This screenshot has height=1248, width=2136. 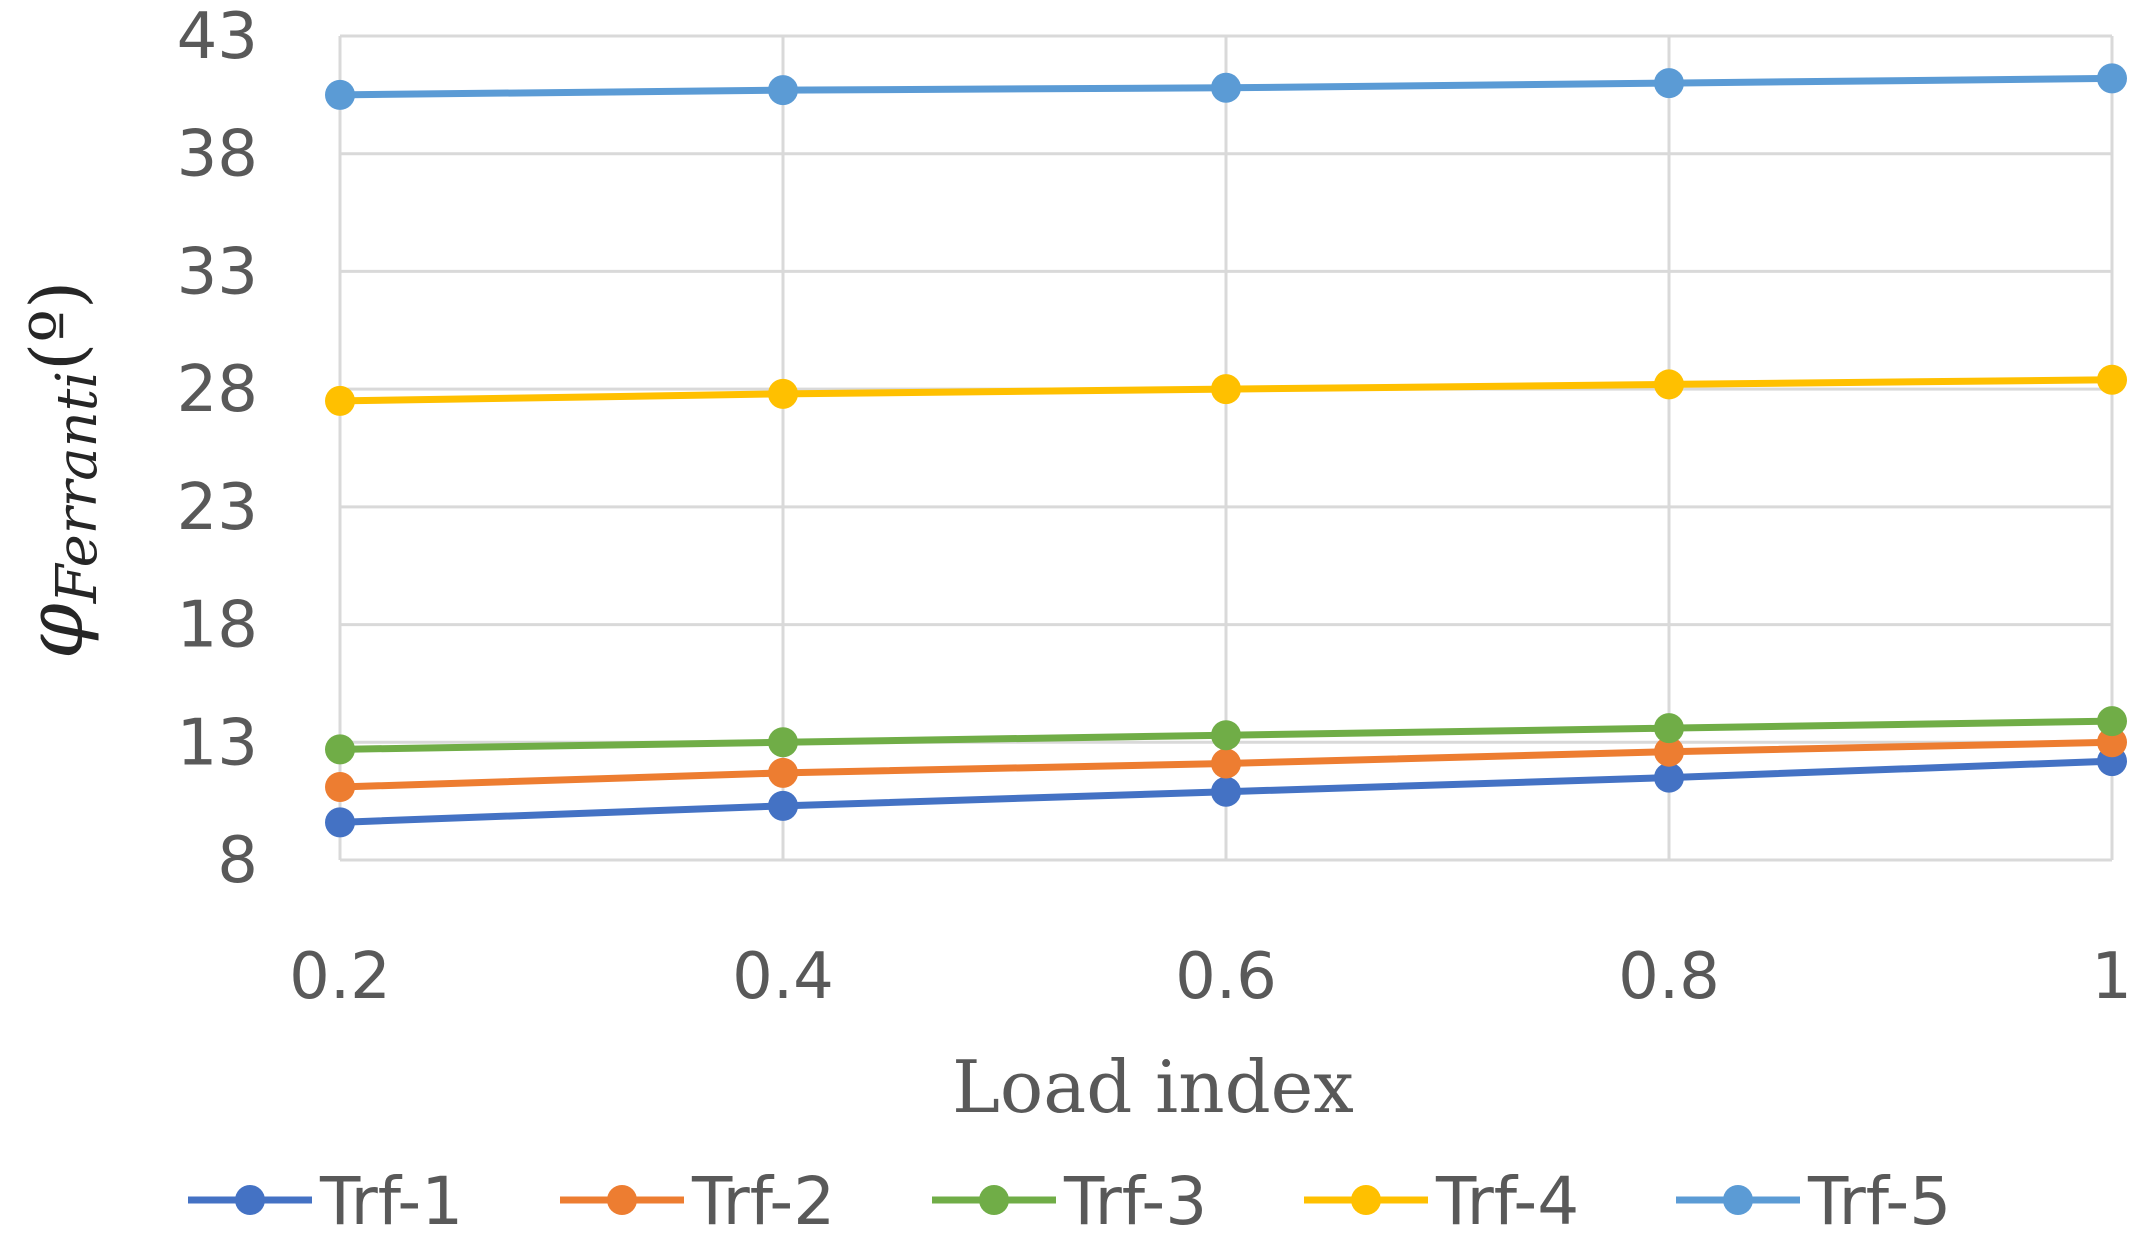 I want to click on legend-item-trf-4: Trf-4, so click(x=1441, y=1201).